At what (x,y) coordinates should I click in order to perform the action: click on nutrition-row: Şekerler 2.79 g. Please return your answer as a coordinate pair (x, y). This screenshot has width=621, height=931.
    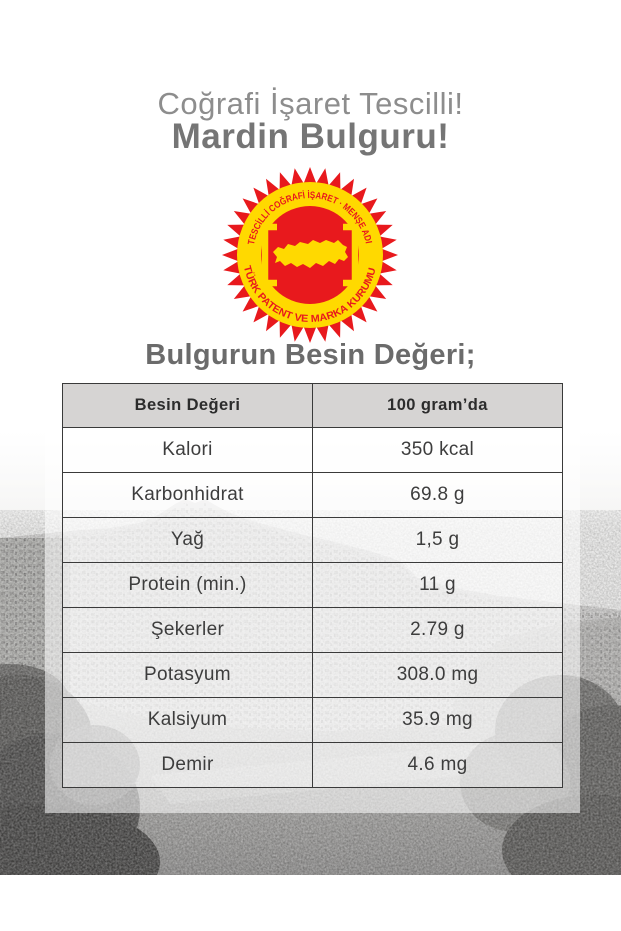
    Looking at the image, I should click on (312, 630).